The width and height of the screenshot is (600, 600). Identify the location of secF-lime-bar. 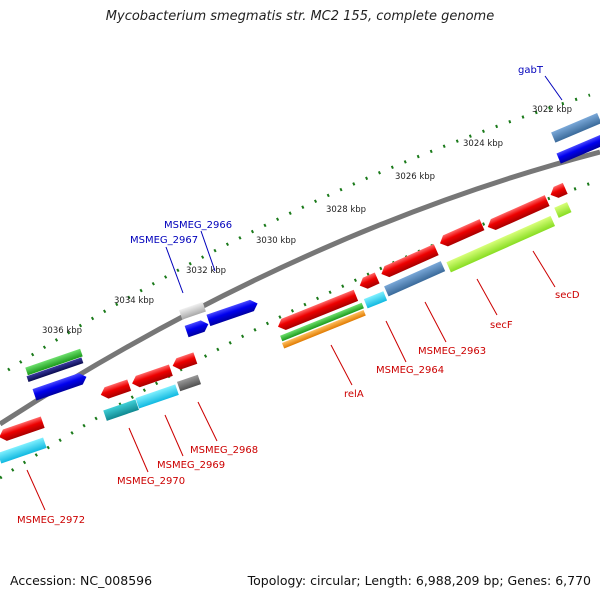
(501, 244).